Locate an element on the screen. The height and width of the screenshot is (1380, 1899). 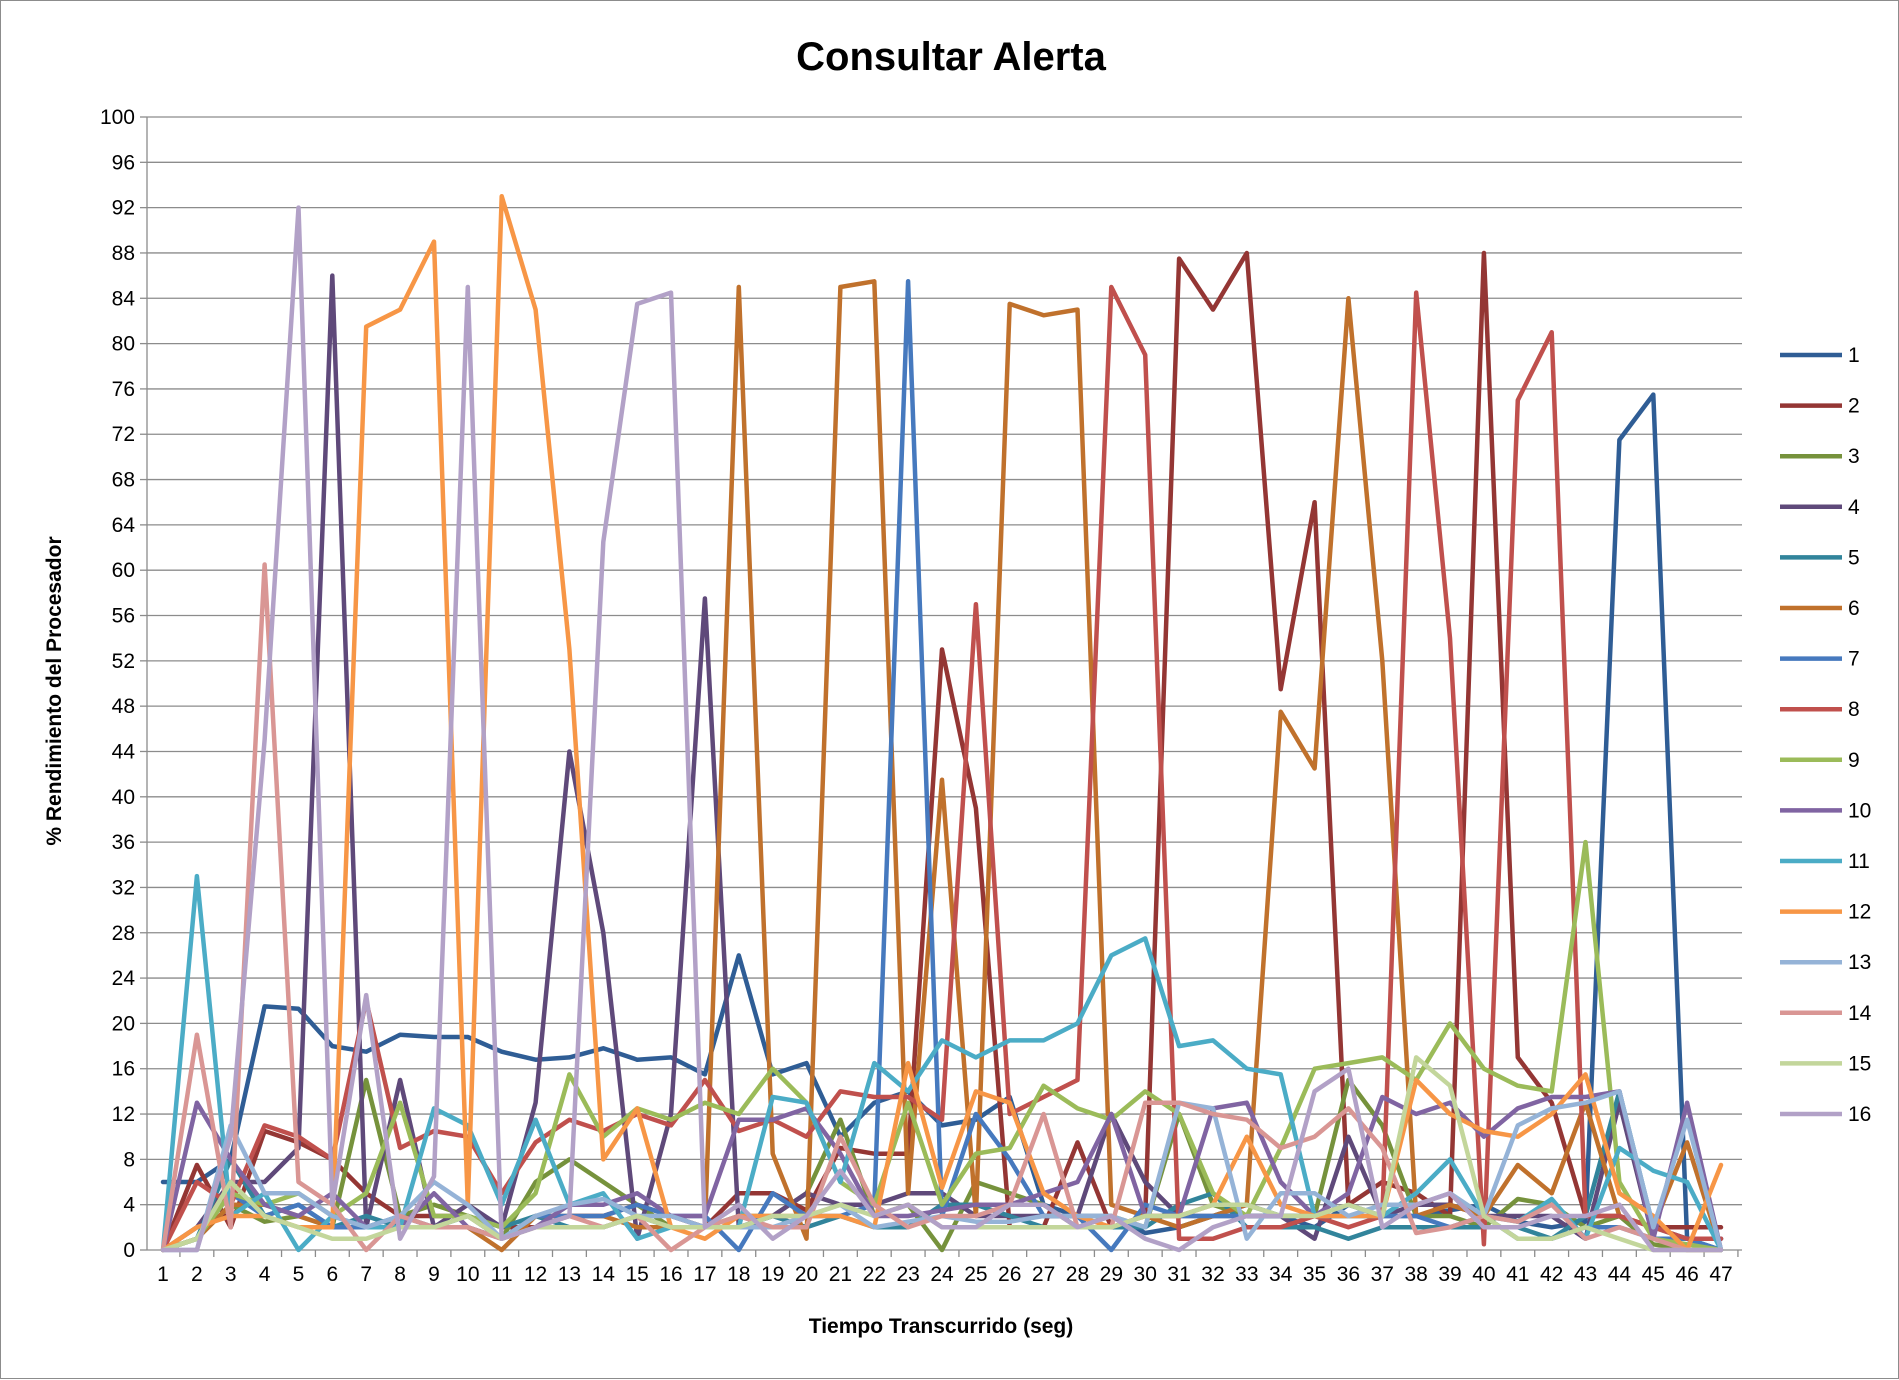
x-tick-label: 28 is located at coordinates (1077, 1274).